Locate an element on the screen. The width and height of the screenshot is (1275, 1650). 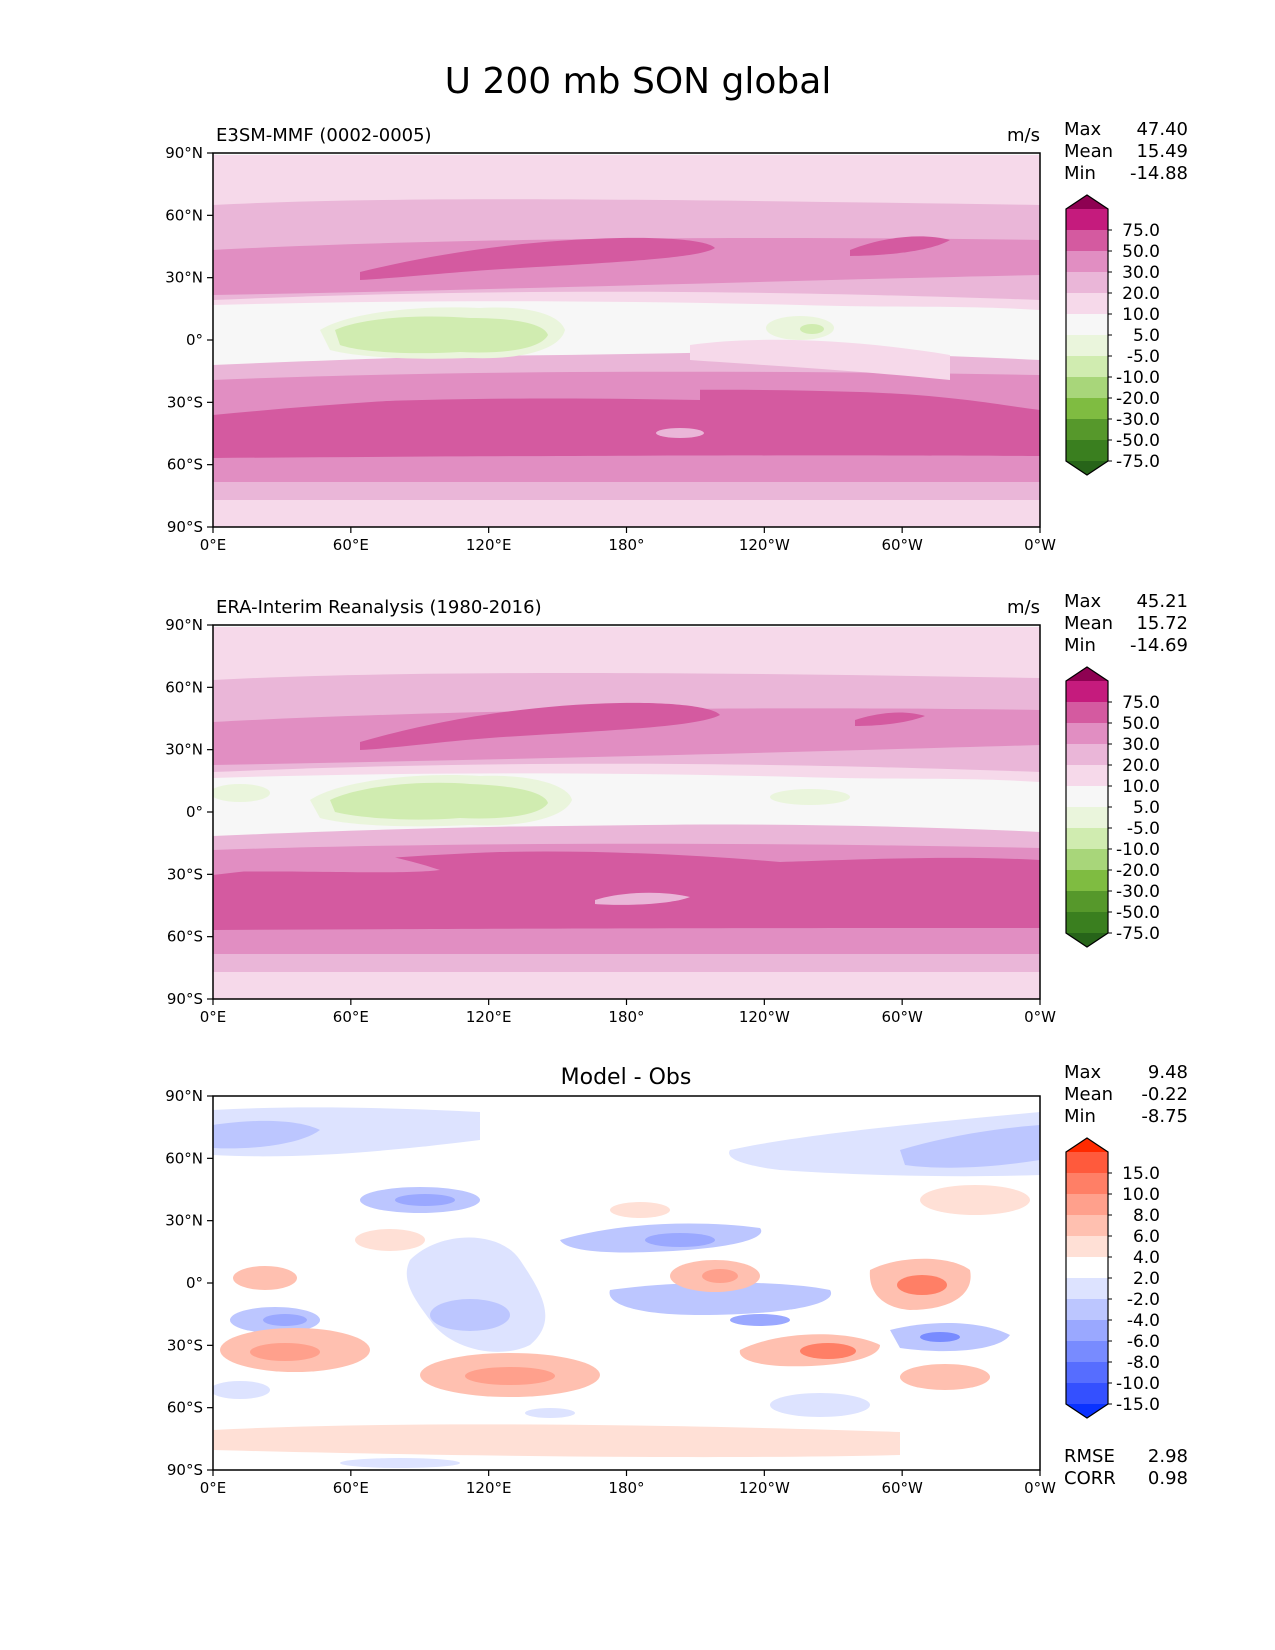
y-axis-ticks-difference: 90°N 60°N 30°N 0° 30°S 60°S 90°S is located at coordinates (189, 1283).